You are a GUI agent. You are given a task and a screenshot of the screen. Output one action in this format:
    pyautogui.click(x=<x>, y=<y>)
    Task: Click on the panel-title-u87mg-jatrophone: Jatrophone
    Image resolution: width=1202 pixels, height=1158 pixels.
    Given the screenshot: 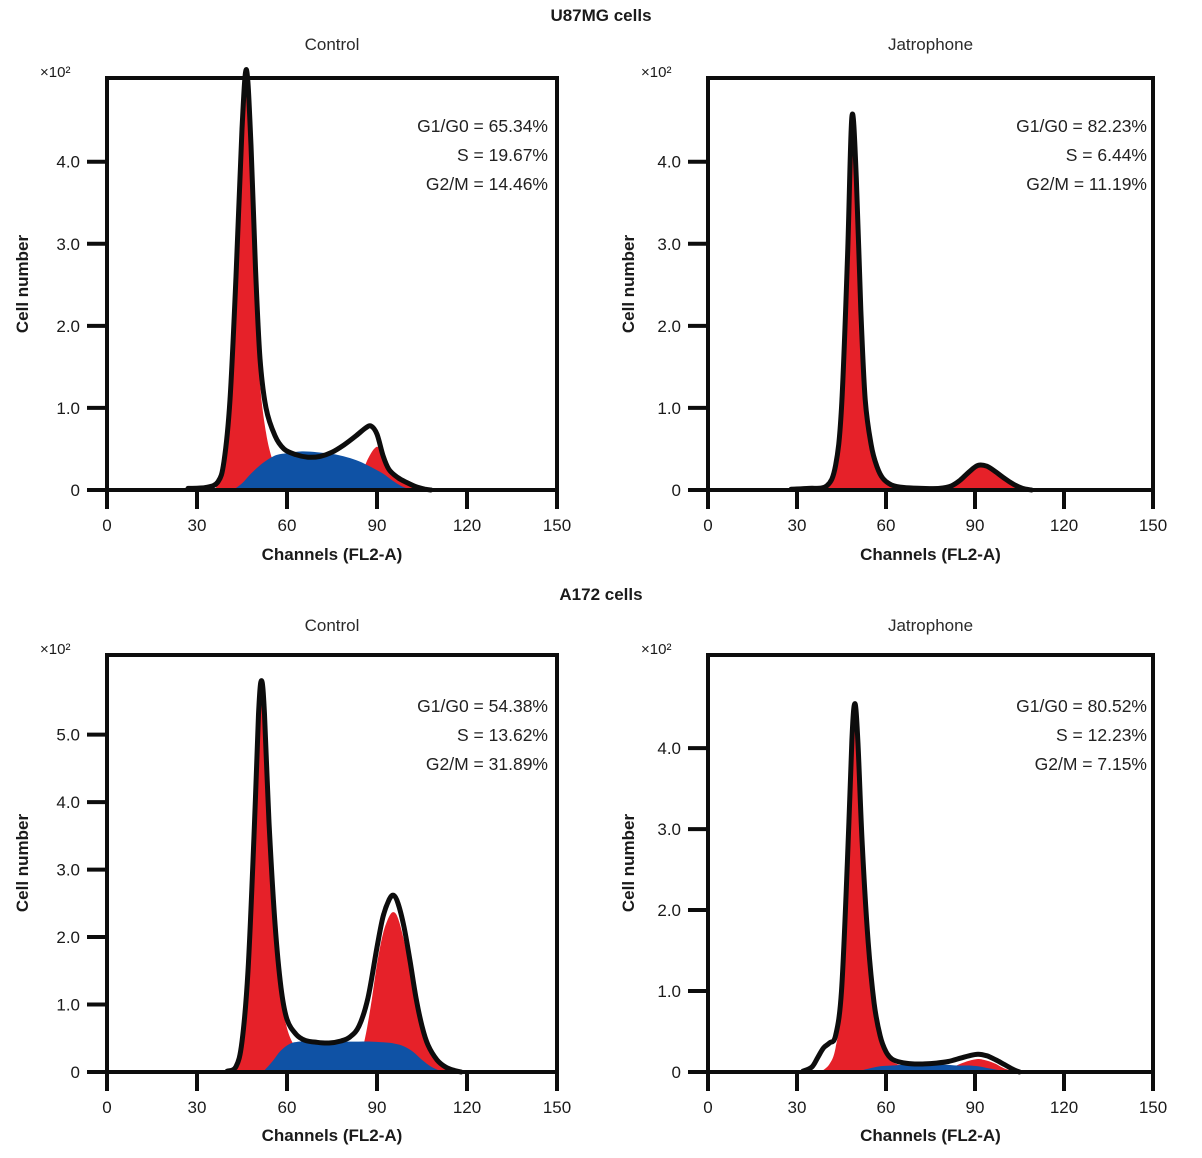 What is the action you would take?
    pyautogui.click(x=930, y=44)
    